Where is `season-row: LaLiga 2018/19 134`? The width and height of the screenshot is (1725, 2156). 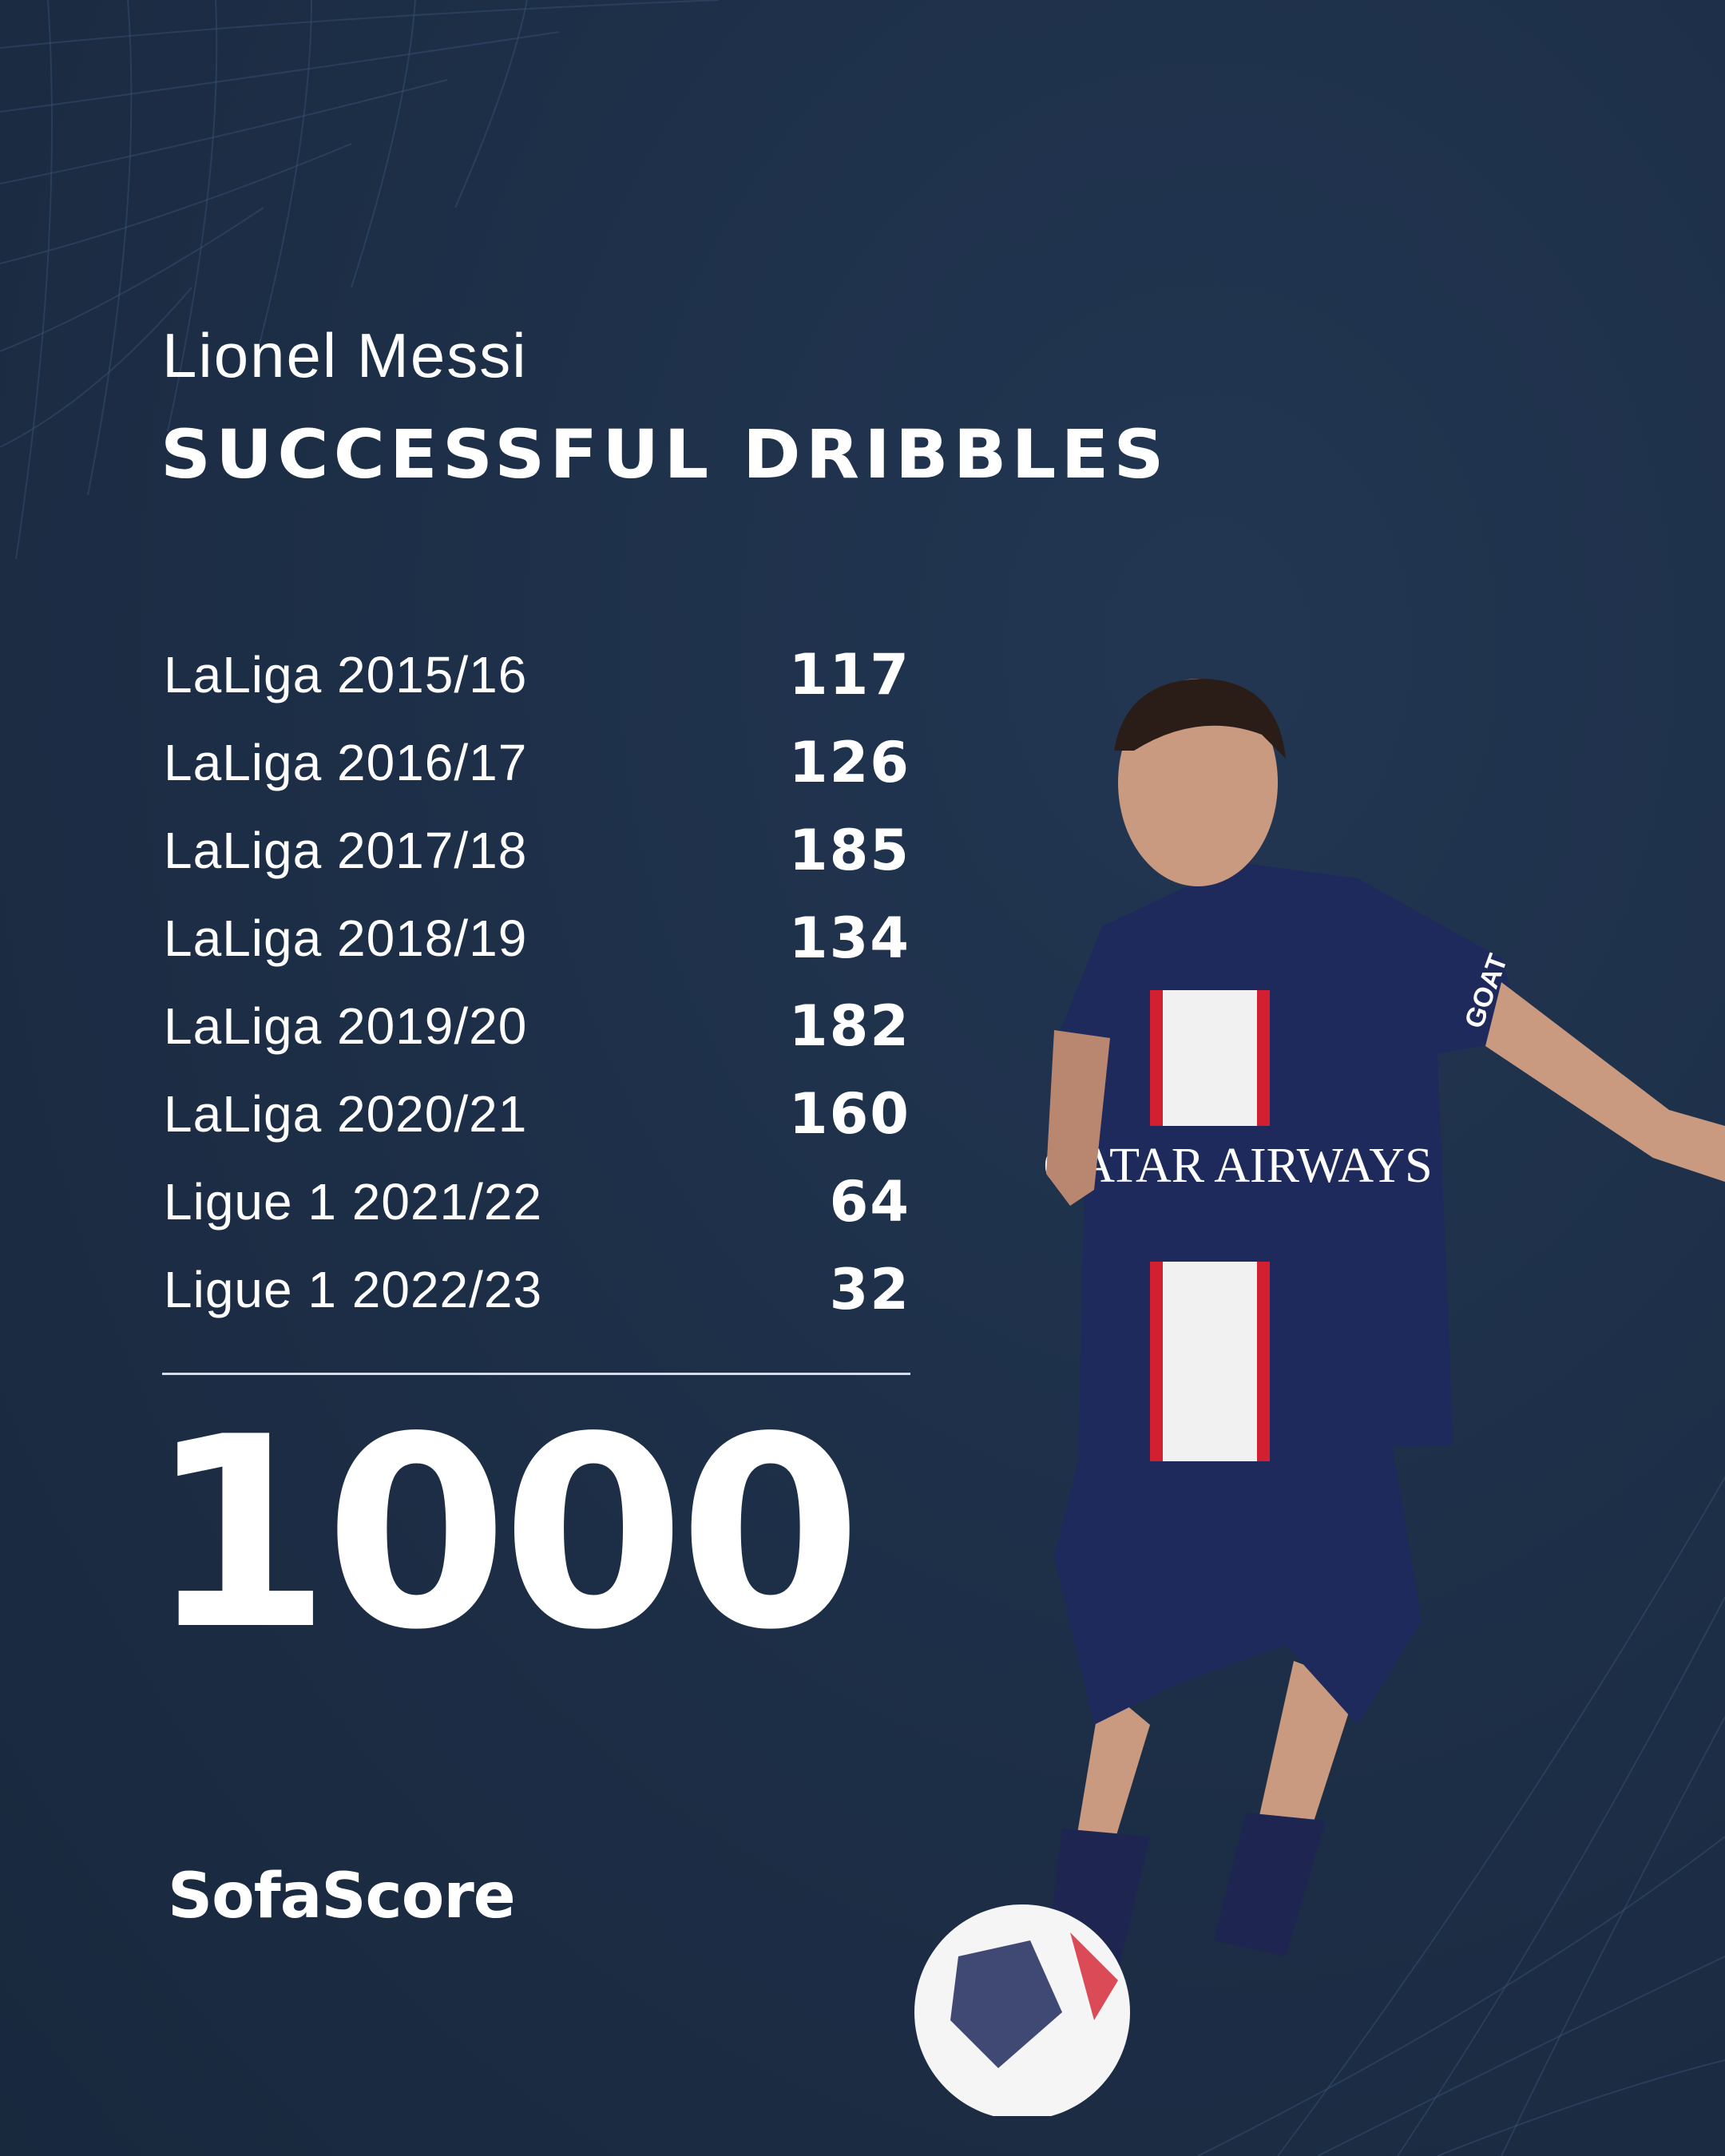
season-row: LaLiga 2018/19 134 is located at coordinates (537, 938).